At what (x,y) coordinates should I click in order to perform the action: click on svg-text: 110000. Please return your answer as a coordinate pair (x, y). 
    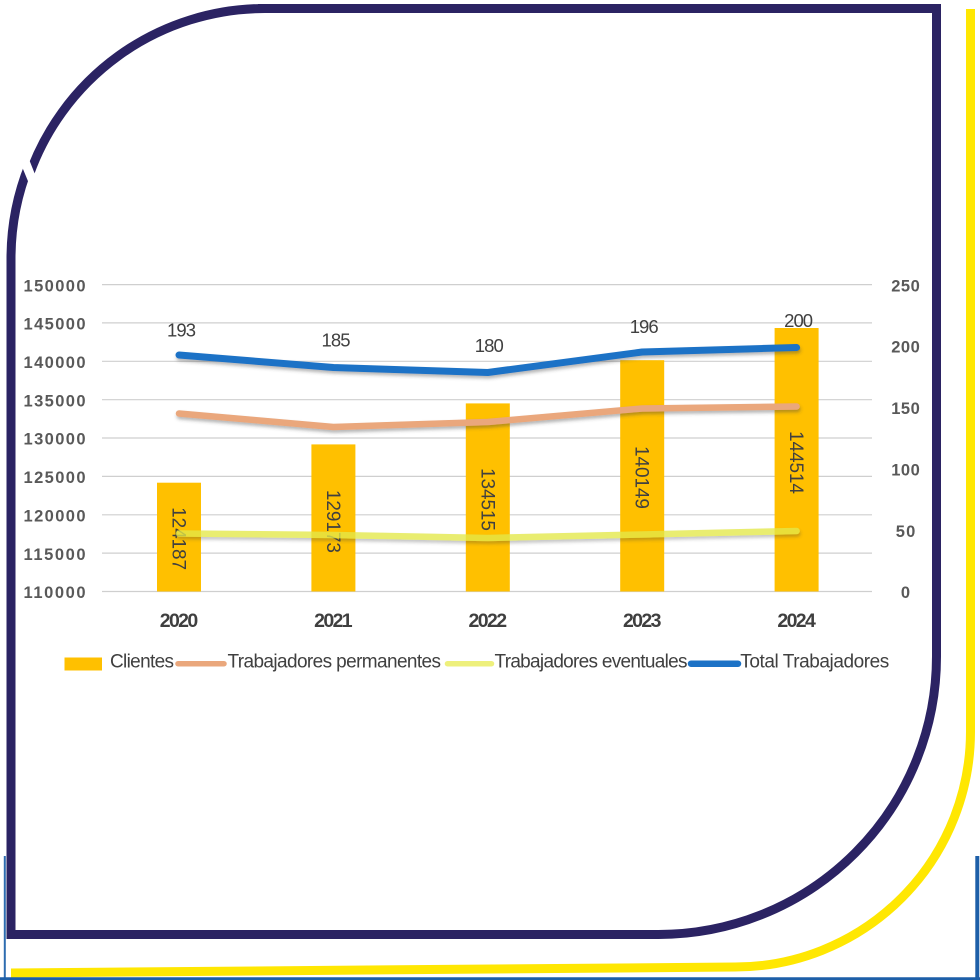
    Looking at the image, I should click on (55, 593).